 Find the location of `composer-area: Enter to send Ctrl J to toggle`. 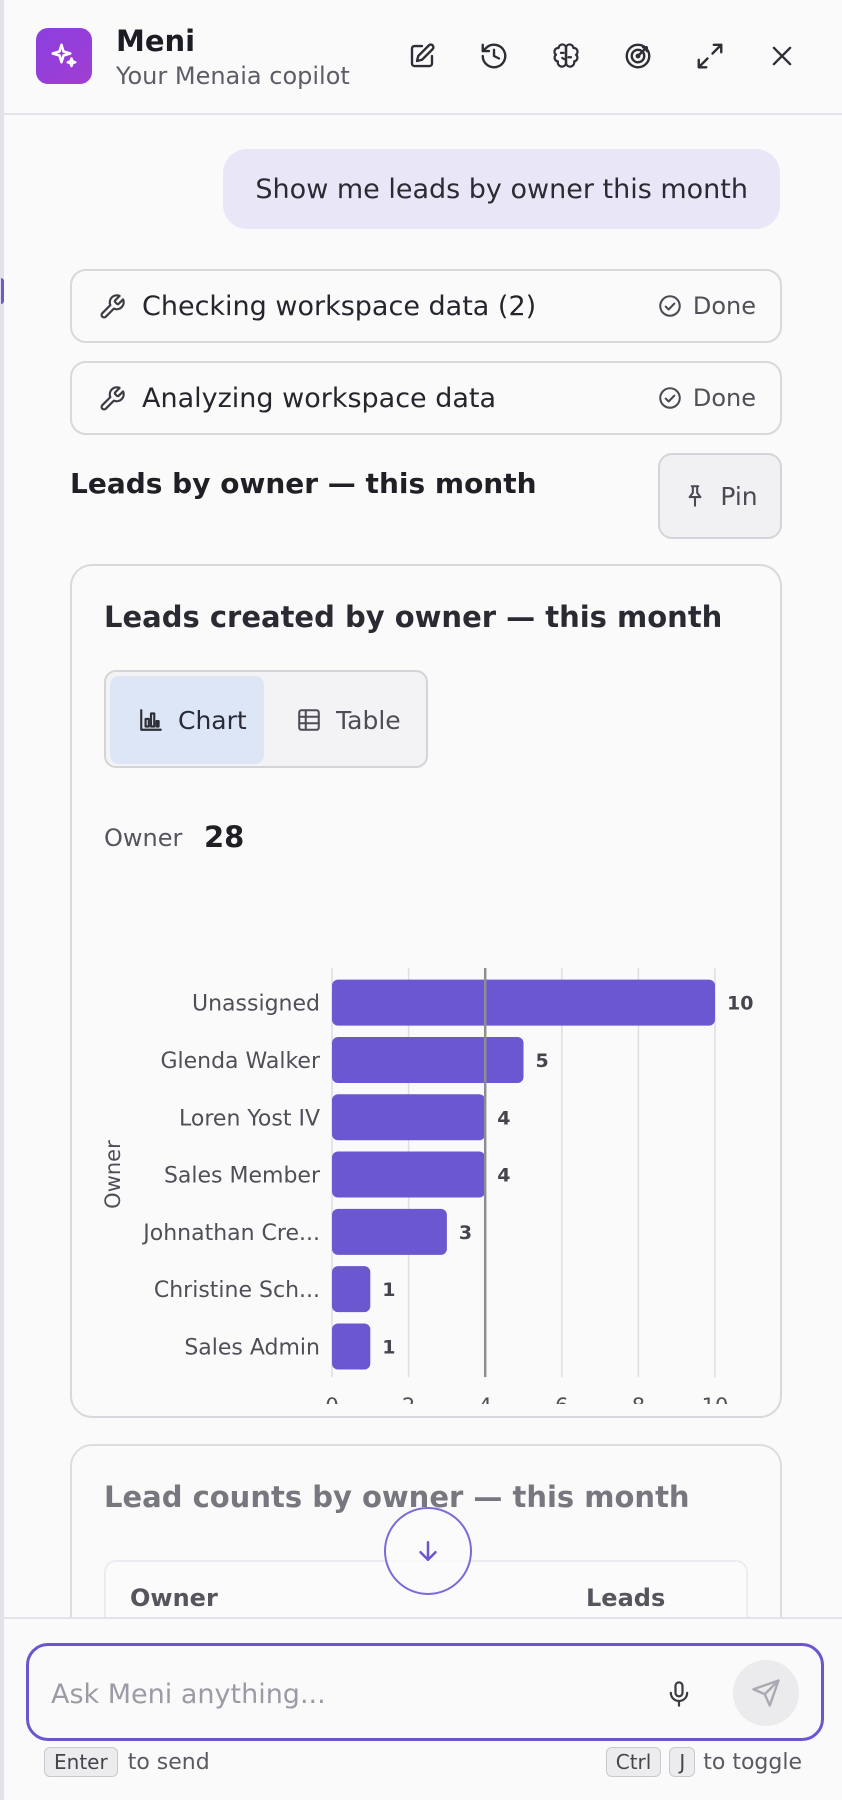

composer-area: Enter to send Ctrl J to toggle is located at coordinates (423, 1708).